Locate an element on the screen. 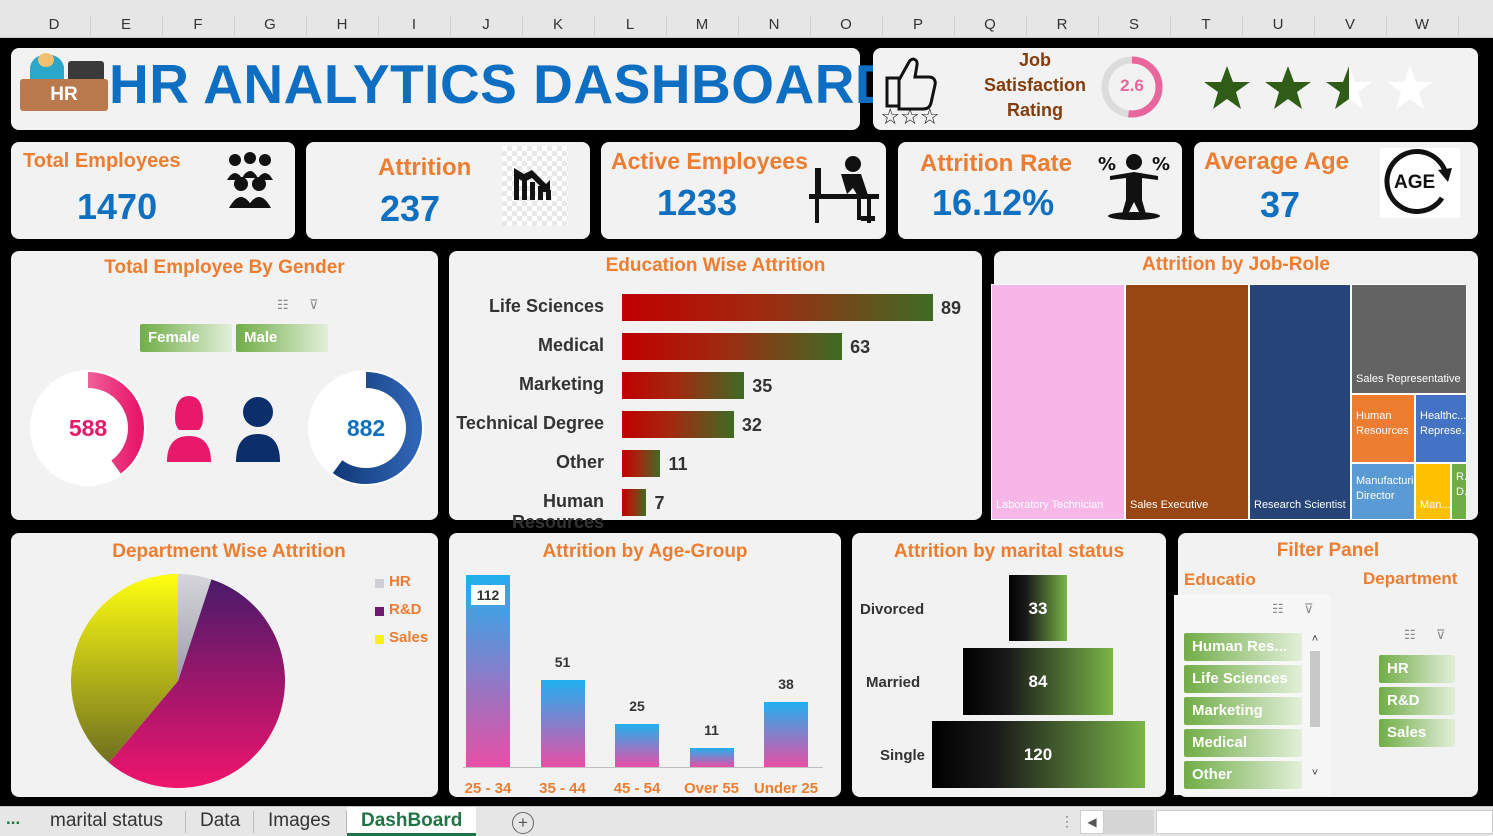  education-slicer-item: Marketing is located at coordinates (1243, 711).